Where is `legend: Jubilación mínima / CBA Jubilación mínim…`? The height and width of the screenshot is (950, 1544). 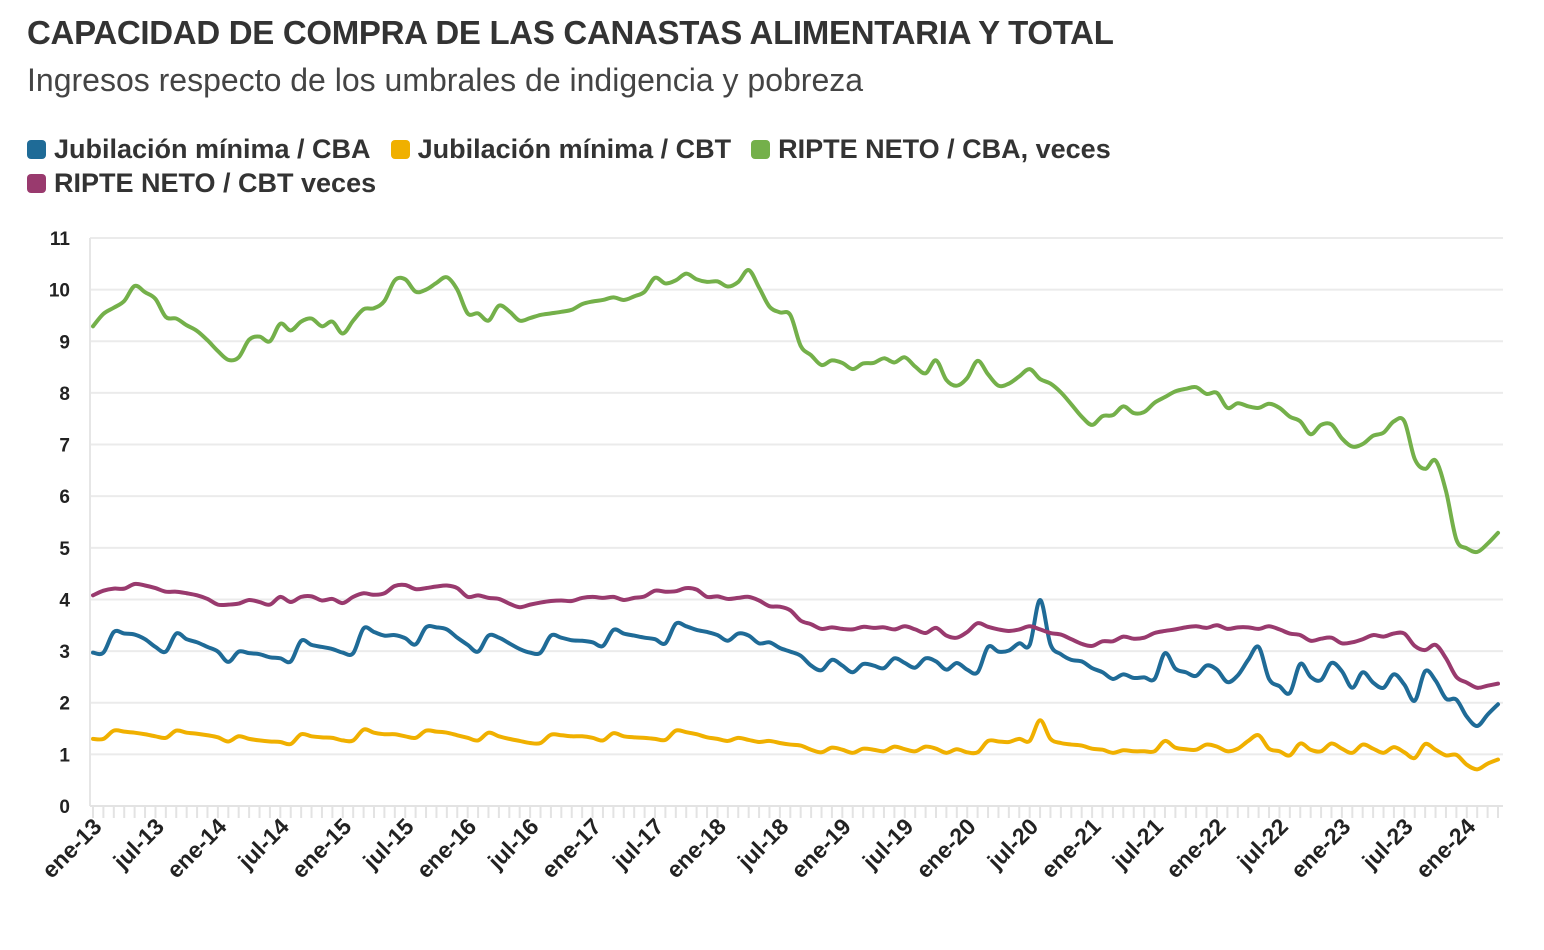 legend: Jubilación mínima / CBA Jubilación mínim… is located at coordinates (677, 166).